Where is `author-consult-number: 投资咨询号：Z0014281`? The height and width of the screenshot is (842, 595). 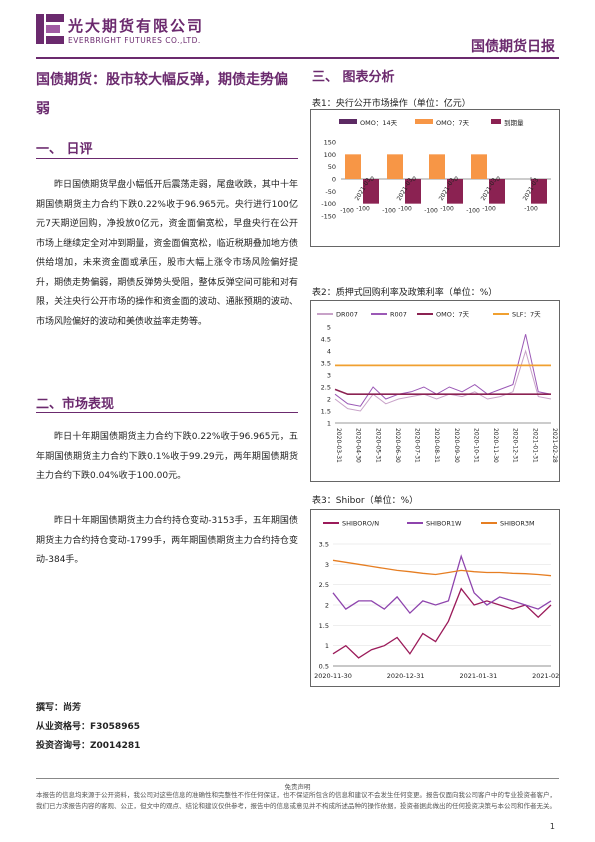
author-consult-number: 投资咨询号：Z0014281 is located at coordinates (88, 746).